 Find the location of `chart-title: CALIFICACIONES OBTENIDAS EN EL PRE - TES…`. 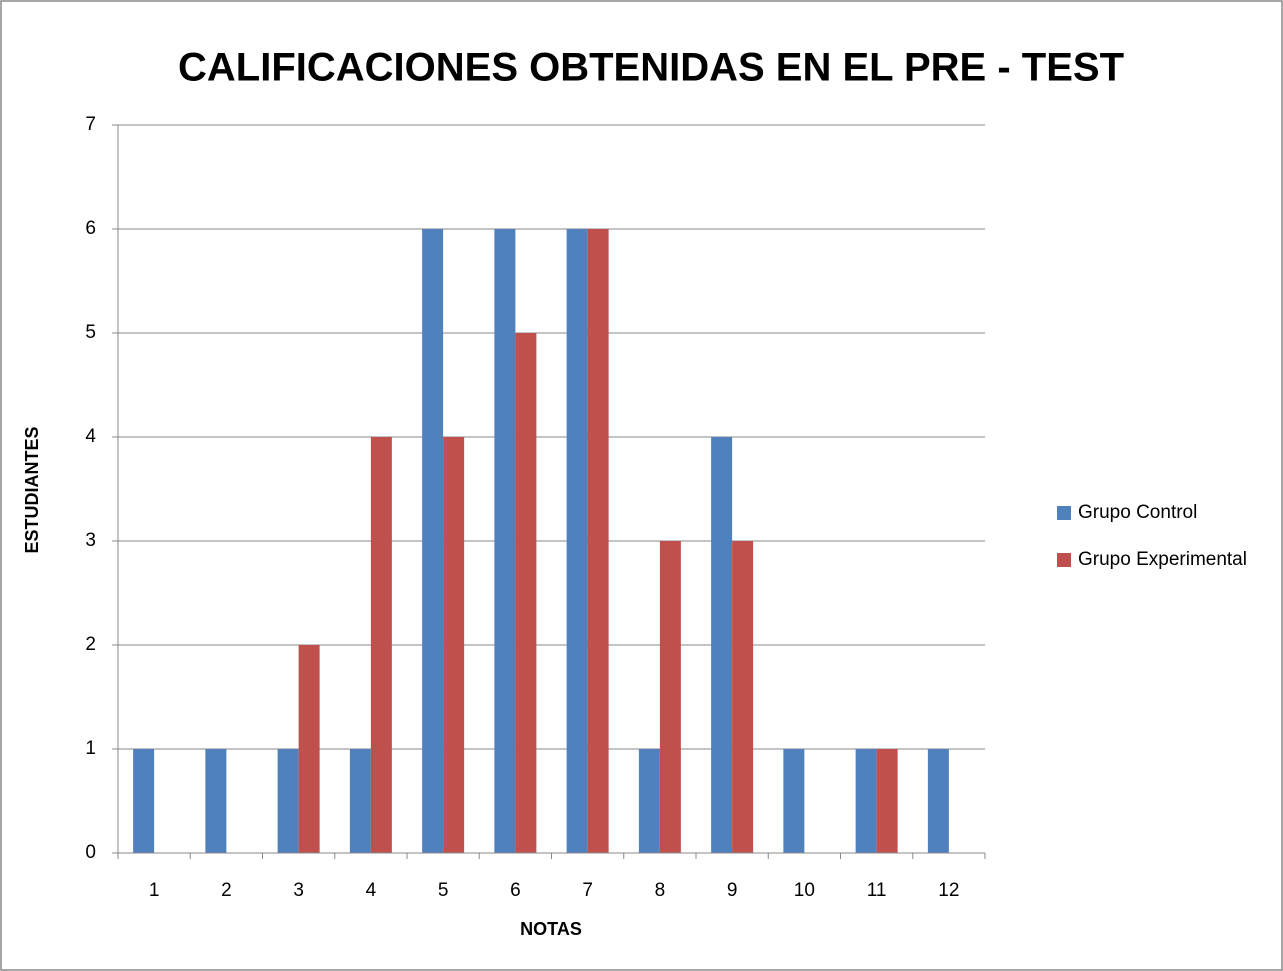

chart-title: CALIFICACIONES OBTENIDAS EN EL PRE - TES… is located at coordinates (651, 68).